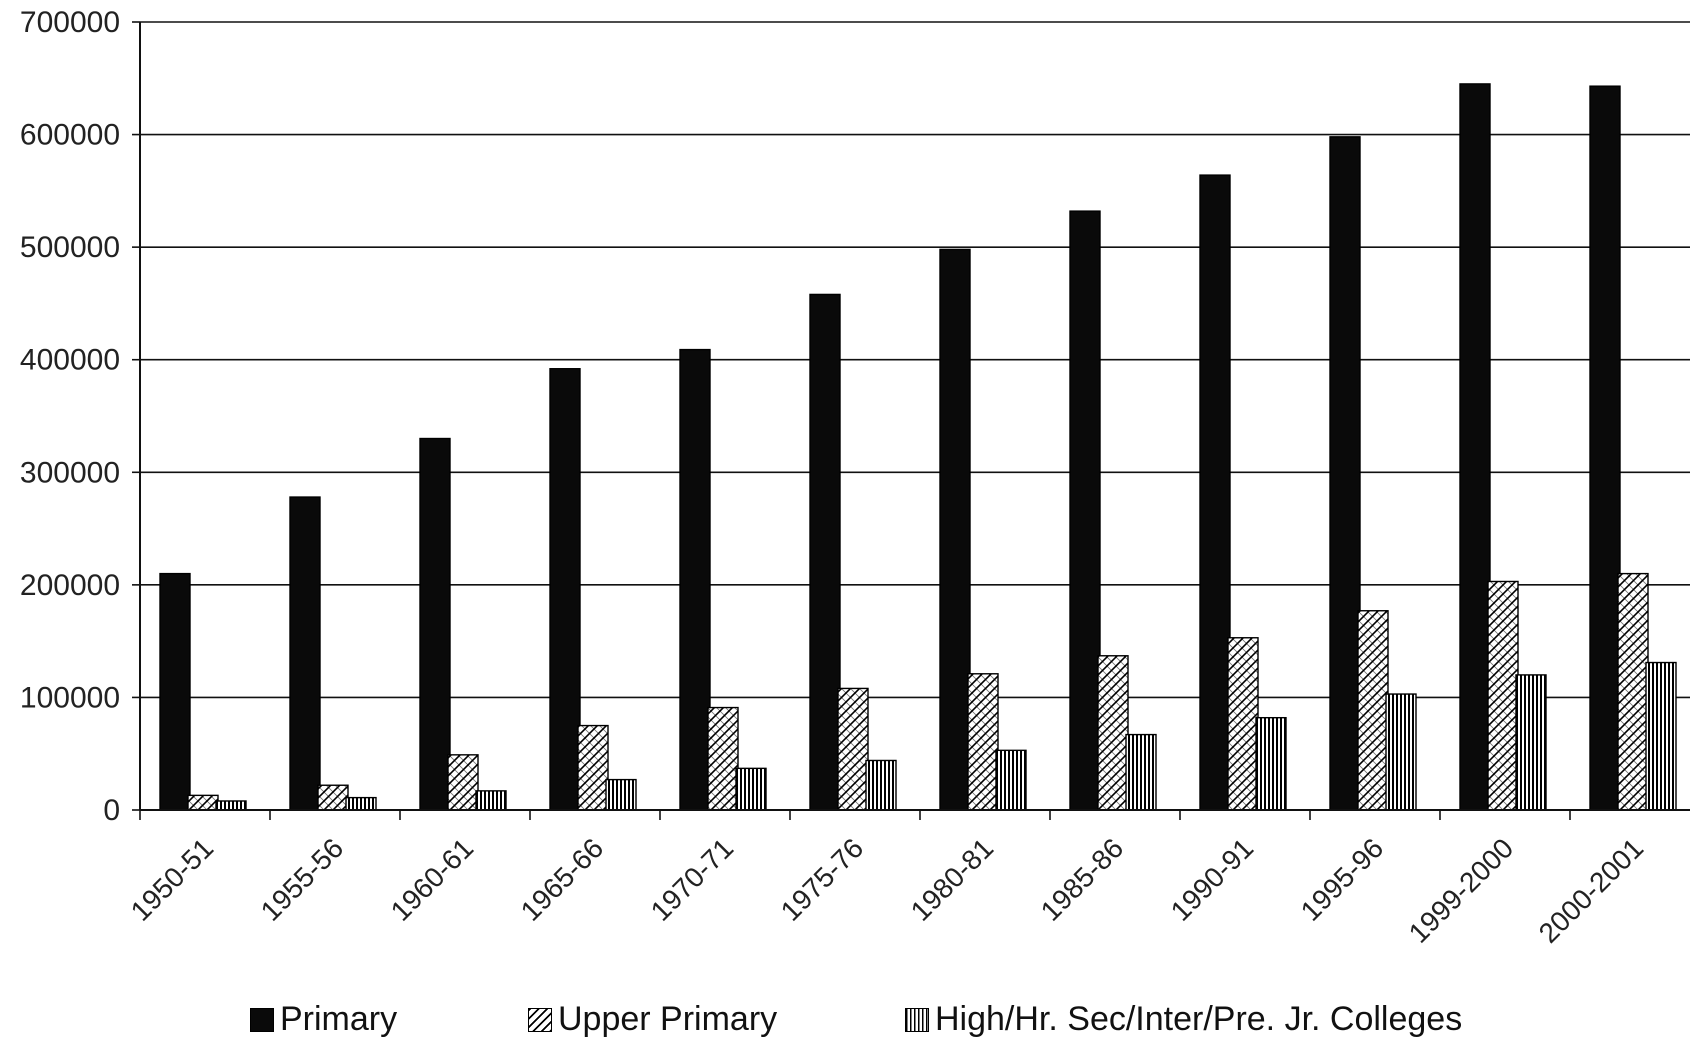 The height and width of the screenshot is (1050, 1690). What do you see at coordinates (1082, 879) in the screenshot?
I see `x-tick-label: 1985-86` at bounding box center [1082, 879].